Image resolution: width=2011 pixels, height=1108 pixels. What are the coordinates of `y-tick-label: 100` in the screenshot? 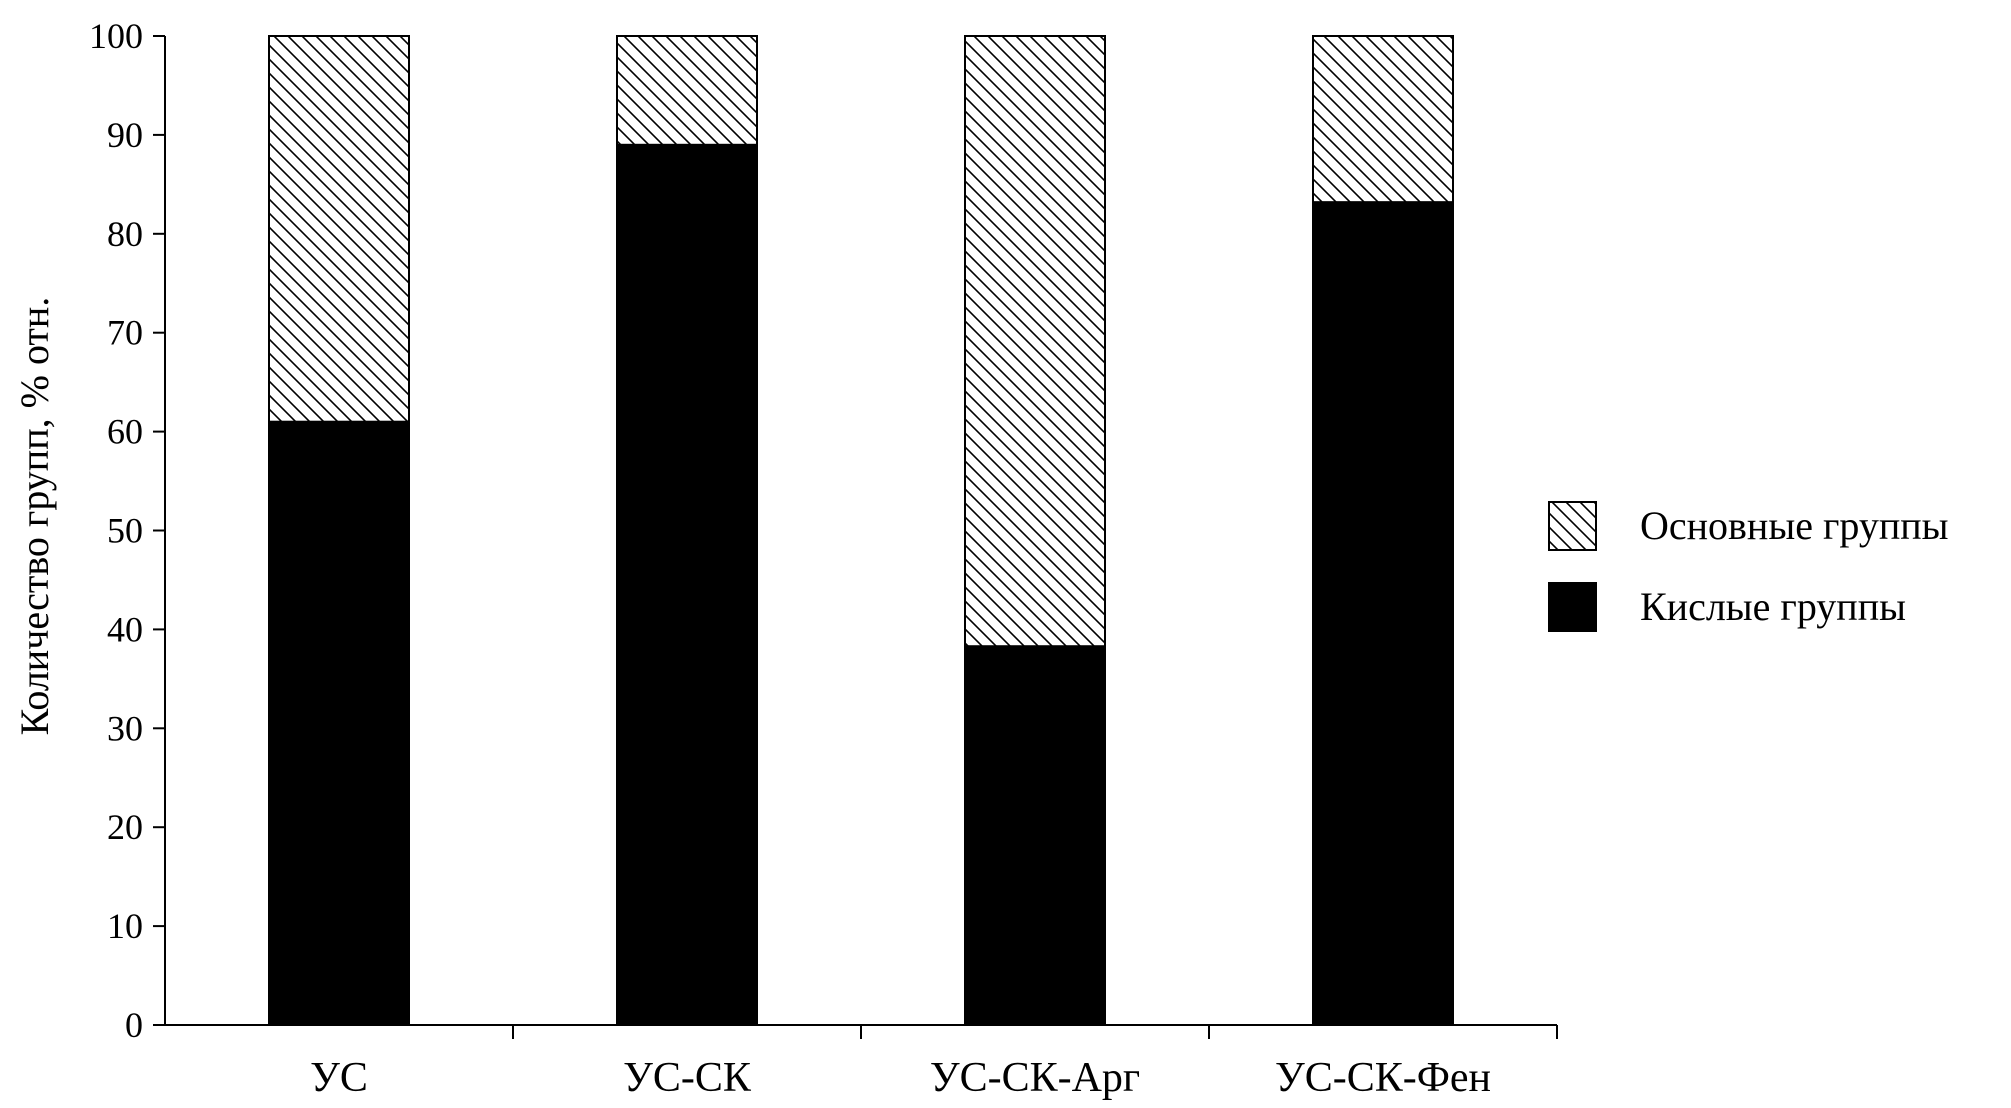 It's located at (116, 36).